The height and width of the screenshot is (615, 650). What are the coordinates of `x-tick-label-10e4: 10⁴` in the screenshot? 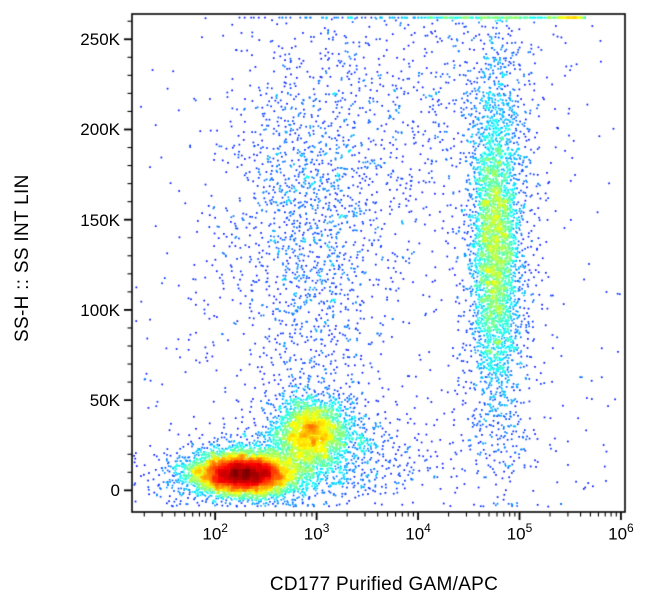 It's located at (418, 532).